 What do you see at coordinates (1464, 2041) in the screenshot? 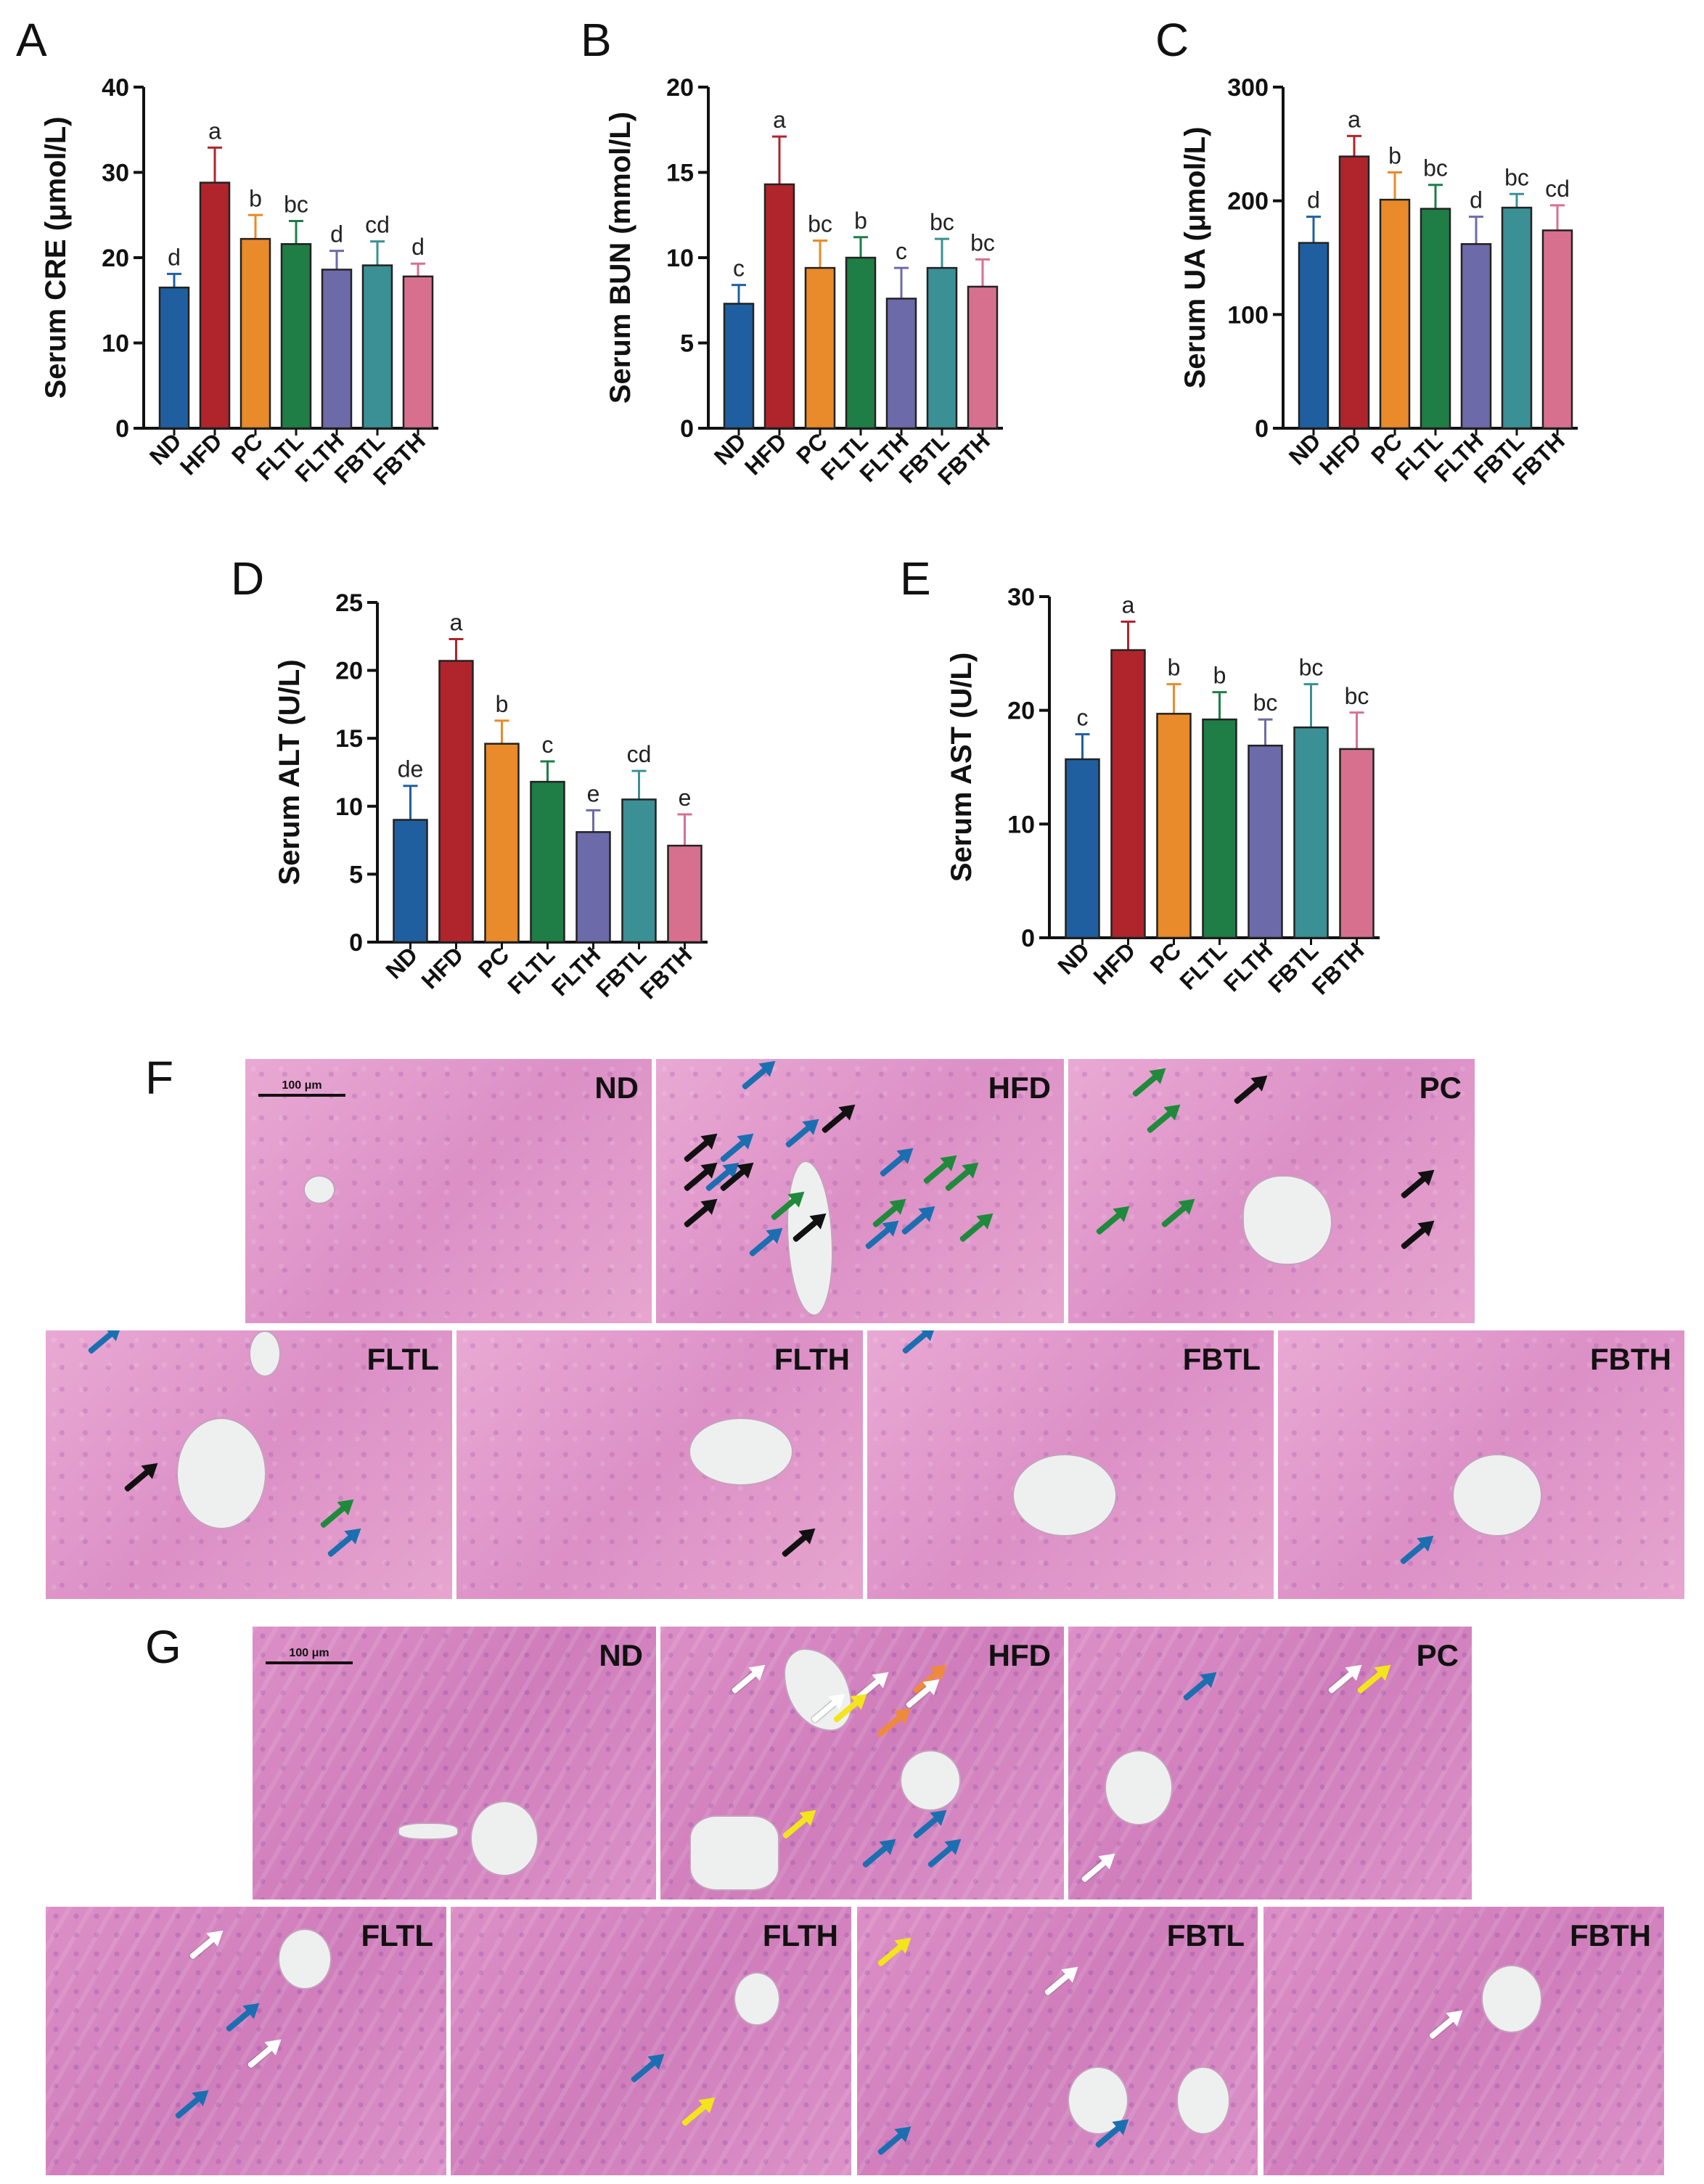
I see `kidney-tile-fbth: FBTH` at bounding box center [1464, 2041].